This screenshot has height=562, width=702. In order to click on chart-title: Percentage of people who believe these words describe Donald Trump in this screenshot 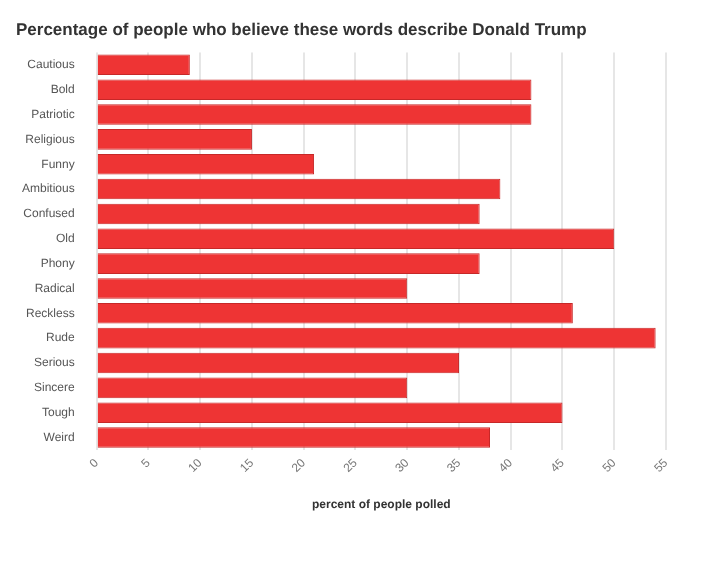, I will do `click(301, 28)`.